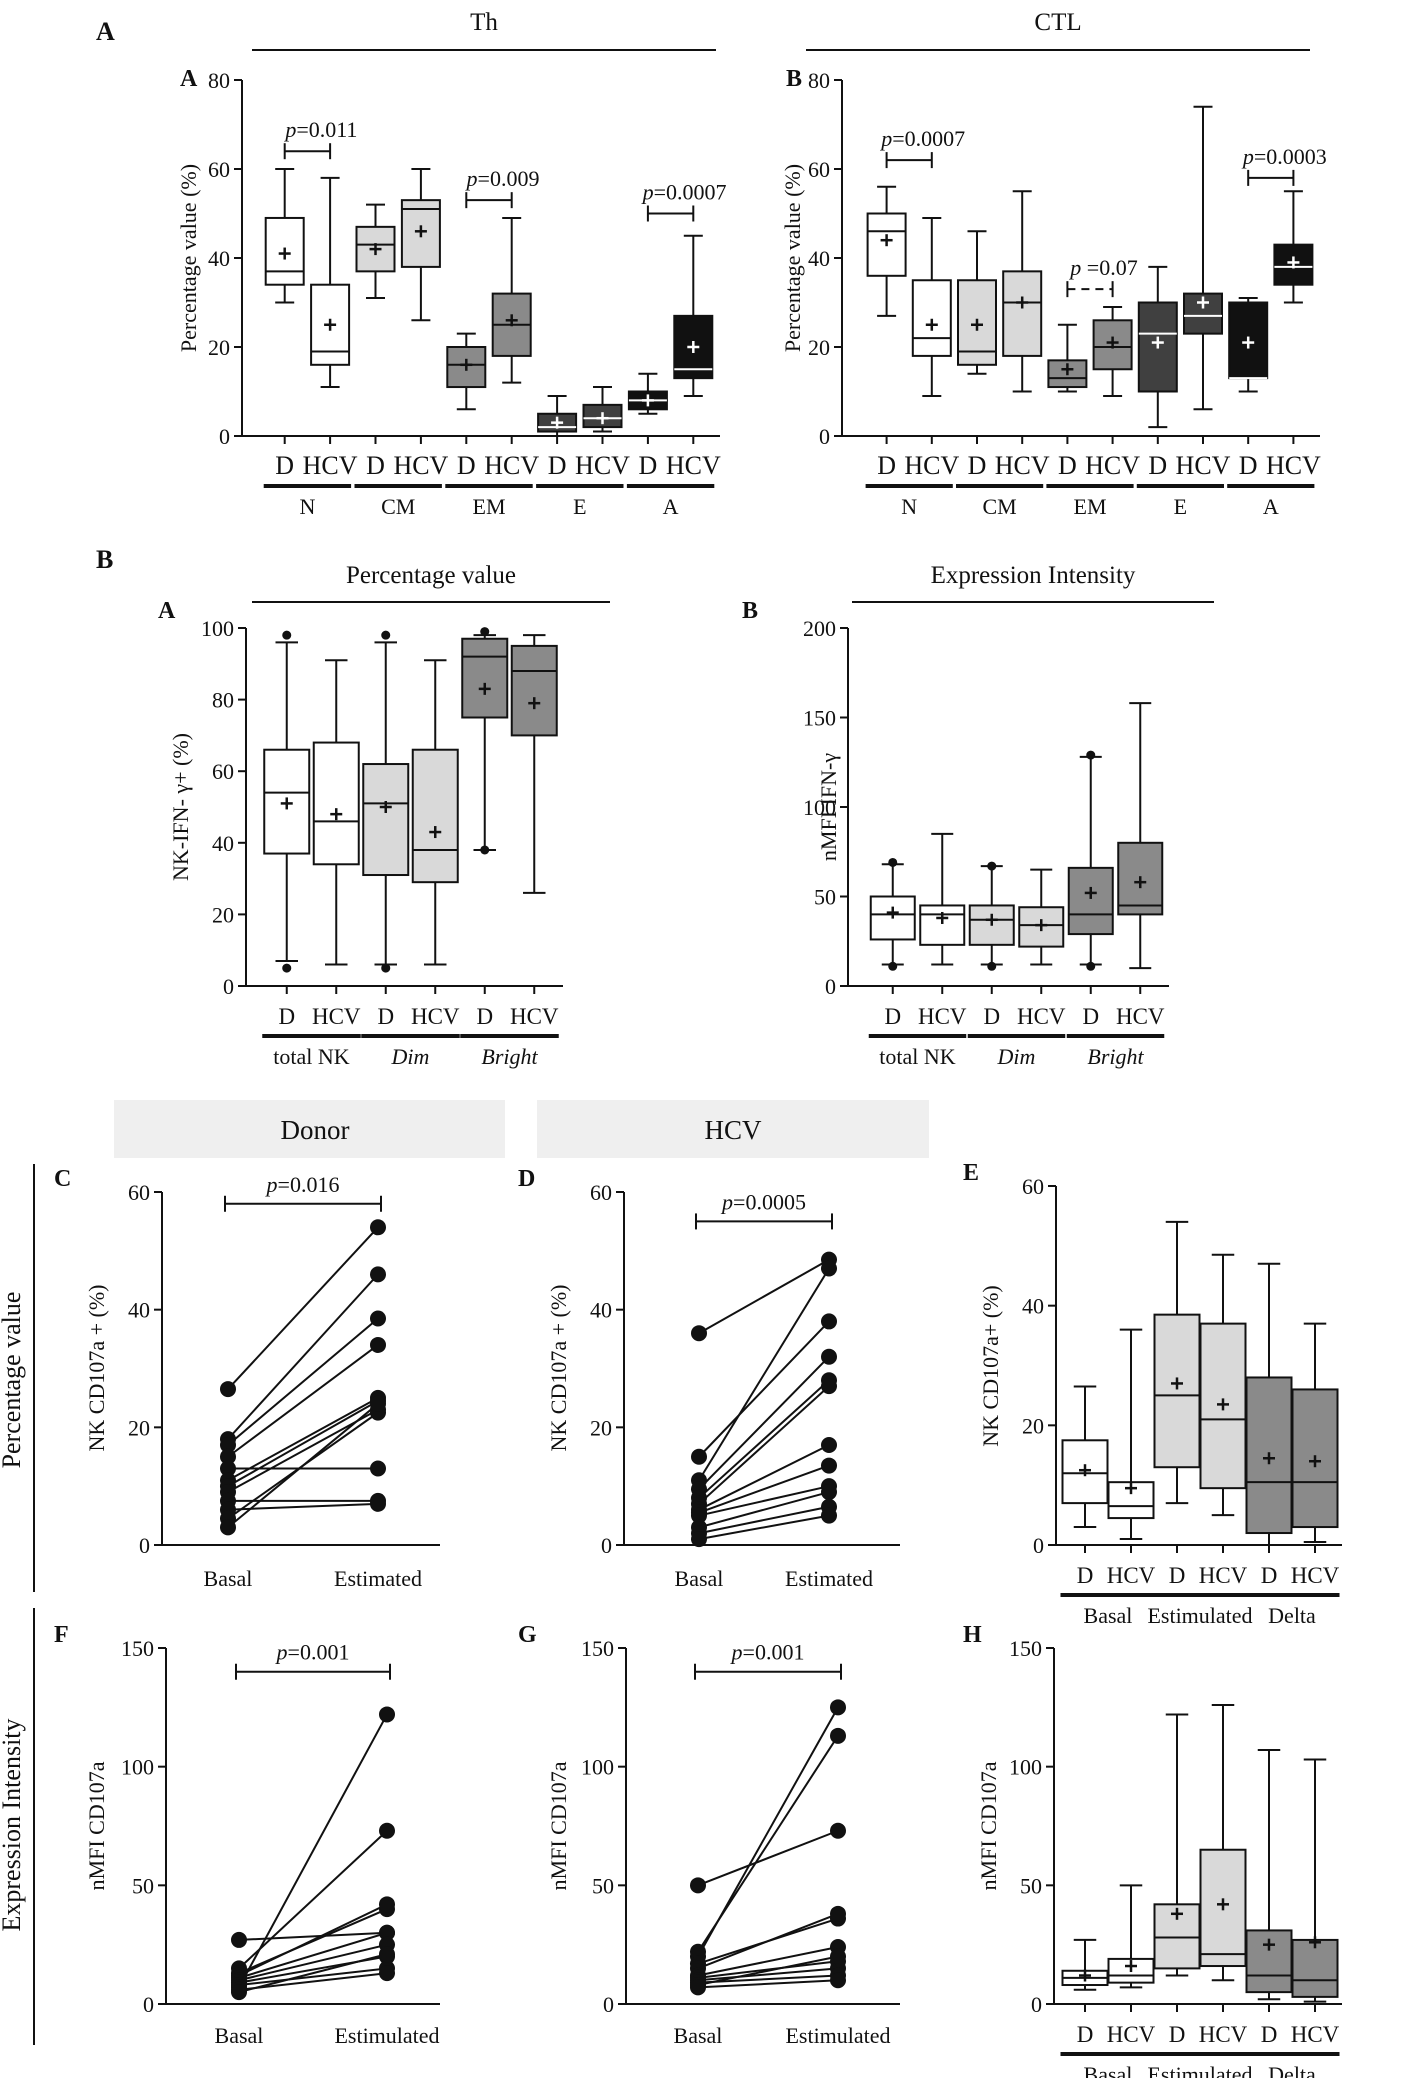  Describe the element at coordinates (1085, 1992) in the screenshot. I see `box-H-0: D` at that location.